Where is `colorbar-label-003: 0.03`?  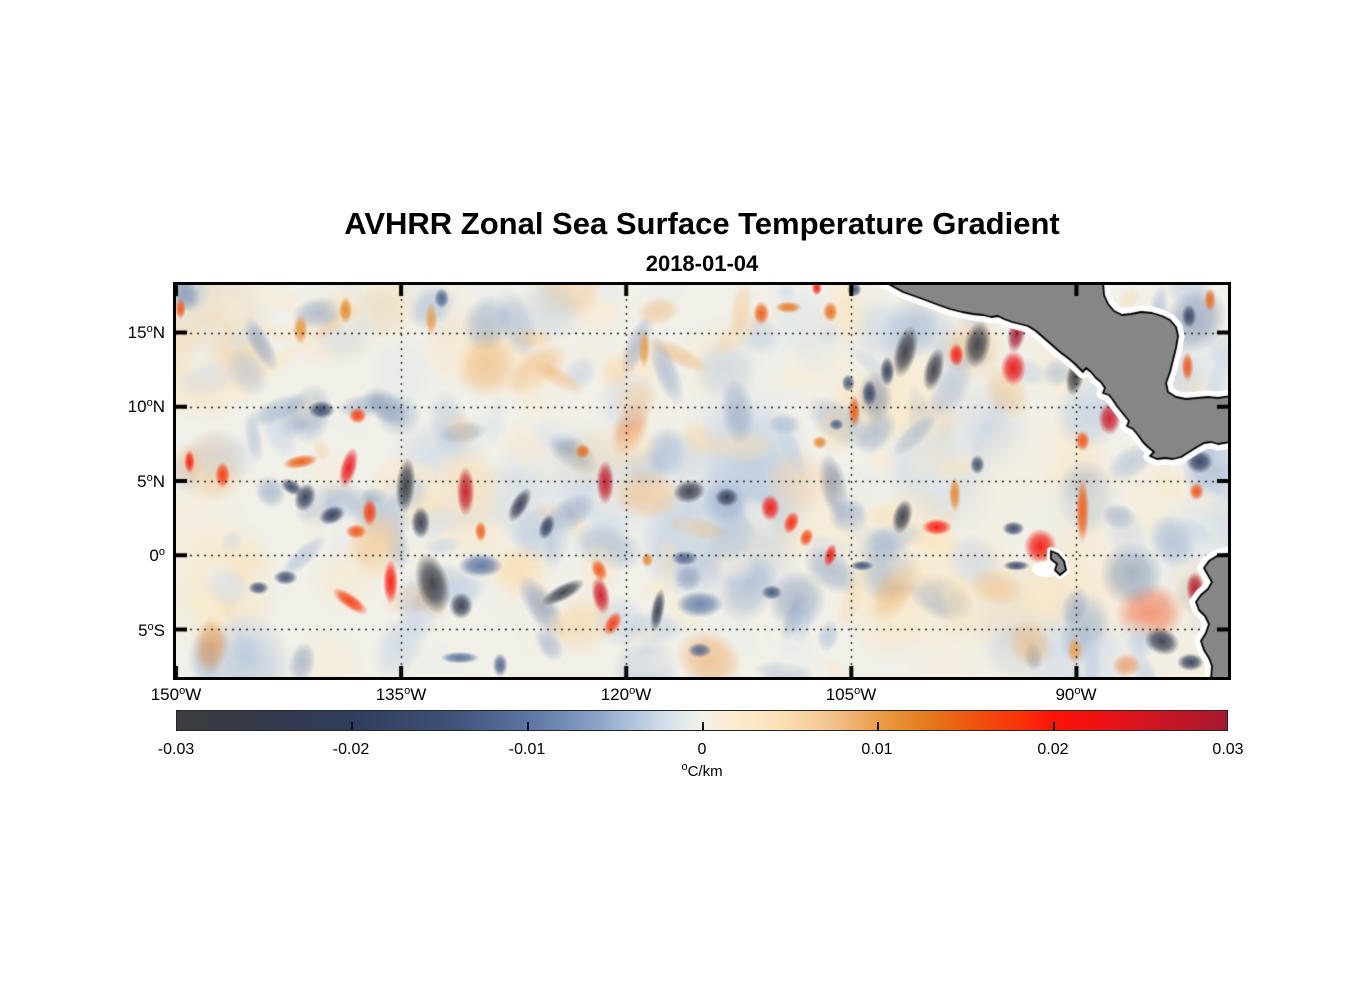 colorbar-label-003: 0.03 is located at coordinates (1228, 749).